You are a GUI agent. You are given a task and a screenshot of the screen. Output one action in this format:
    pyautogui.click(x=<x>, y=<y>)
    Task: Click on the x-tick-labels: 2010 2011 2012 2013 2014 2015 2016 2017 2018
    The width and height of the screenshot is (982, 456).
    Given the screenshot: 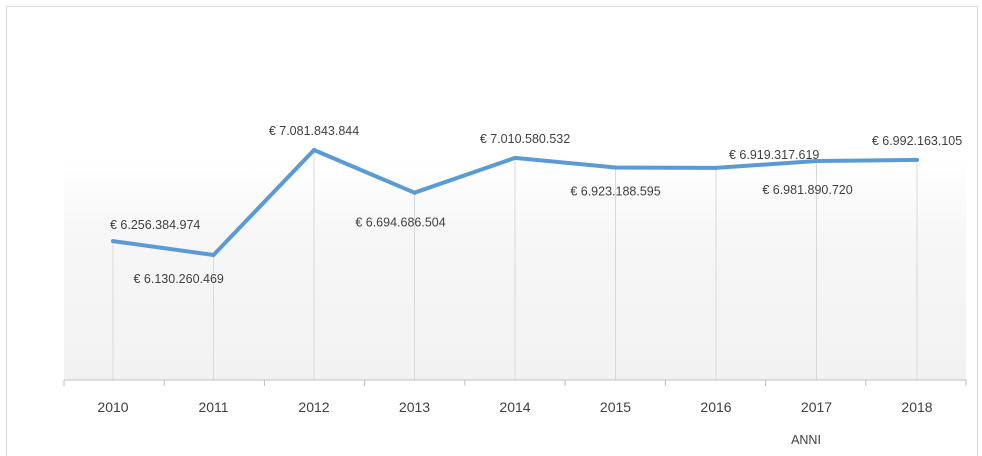 What is the action you would take?
    pyautogui.click(x=514, y=407)
    